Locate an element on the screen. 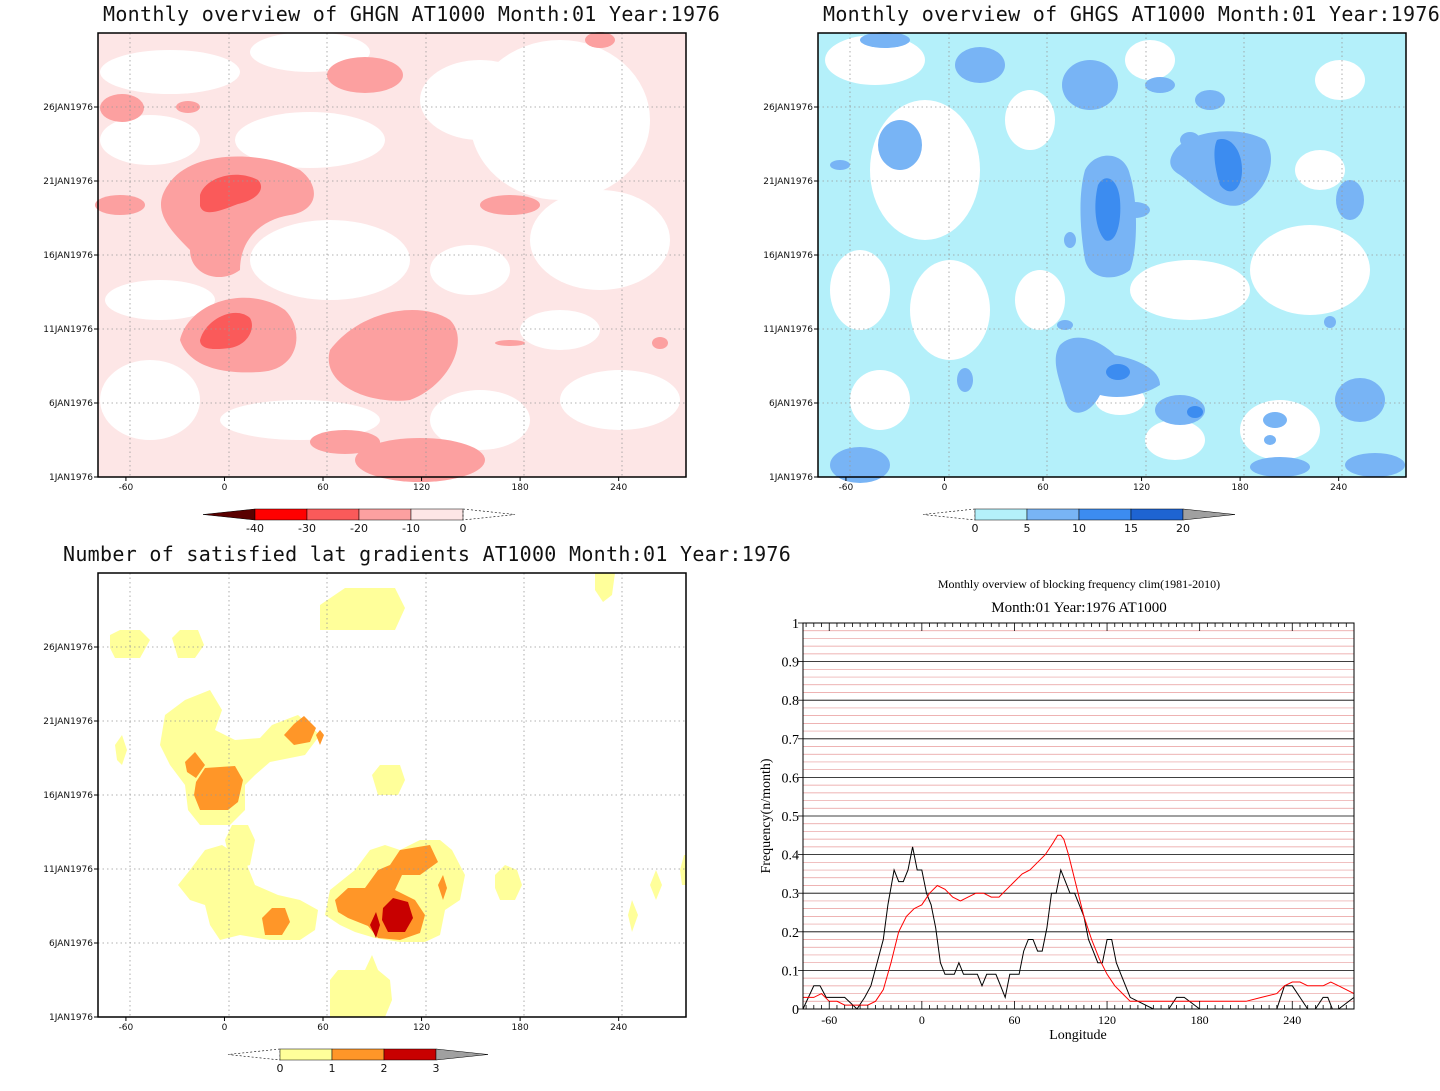 The height and width of the screenshot is (1091, 1440). freq-xlabel: Longitude is located at coordinates (1078, 1035).